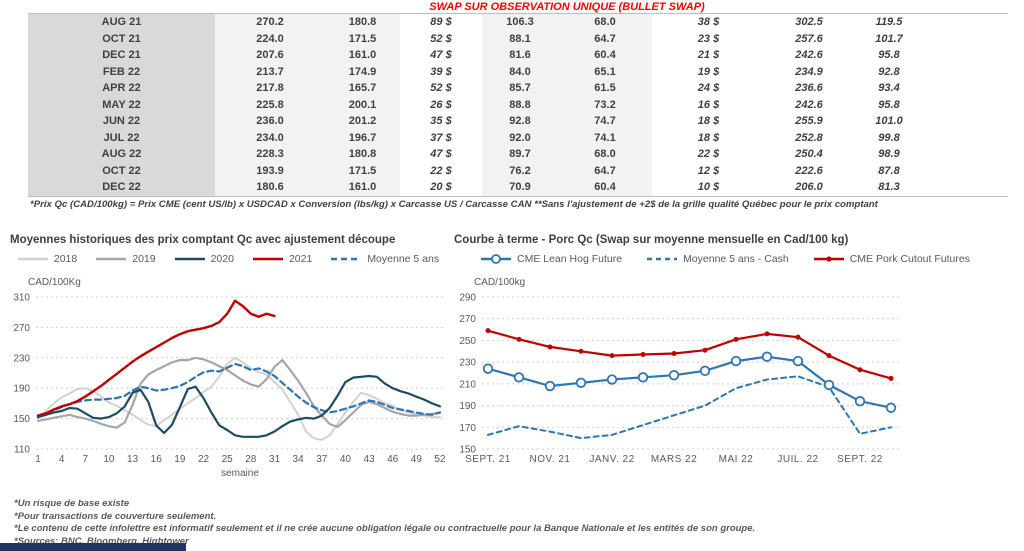 This screenshot has width=1024, height=551. Describe the element at coordinates (889, 137) in the screenshot. I see `value-cell: 99.8` at that location.